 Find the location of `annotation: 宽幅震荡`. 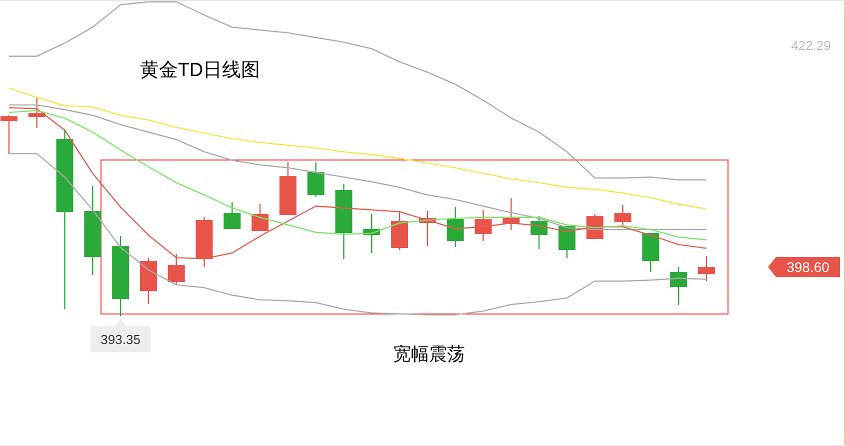

annotation: 宽幅震荡 is located at coordinates (429, 354).